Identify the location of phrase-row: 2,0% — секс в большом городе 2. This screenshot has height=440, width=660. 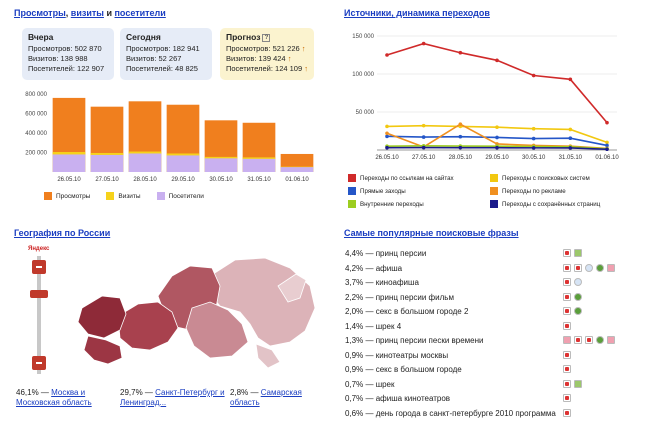
(495, 314).